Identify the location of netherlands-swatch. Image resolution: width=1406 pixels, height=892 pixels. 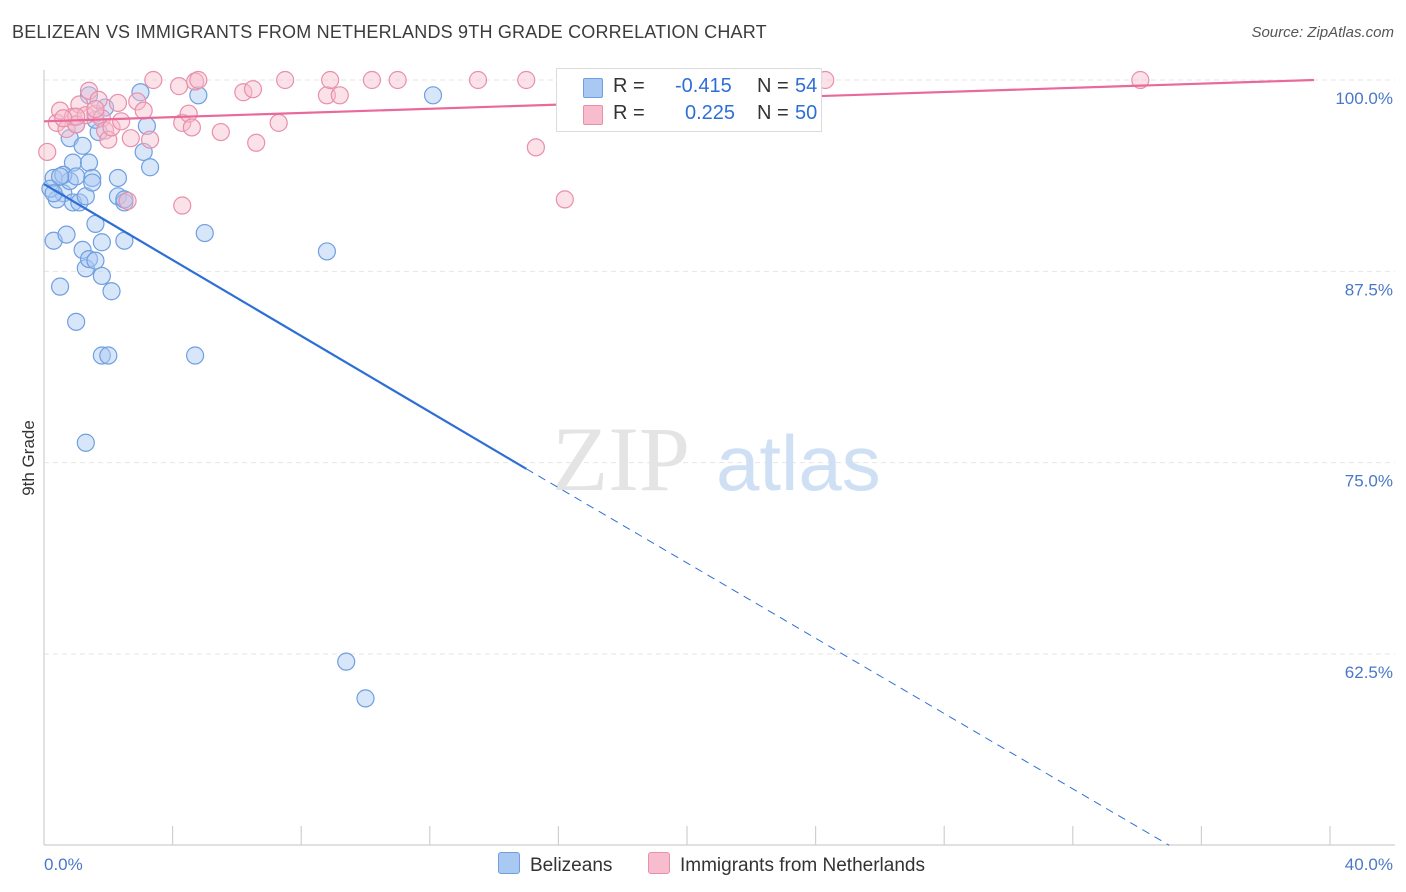
(593, 115).